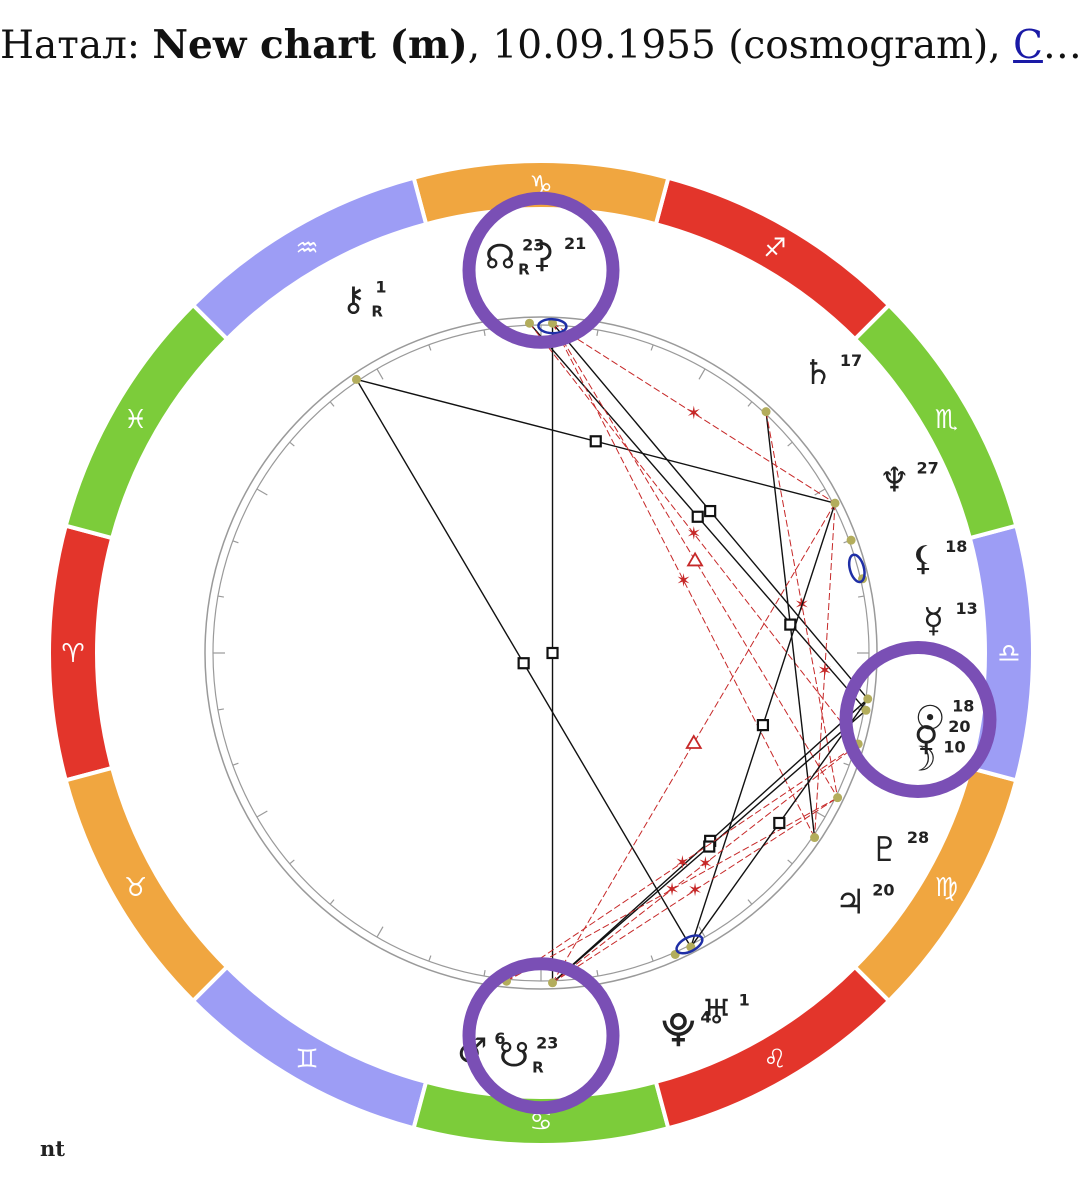 The image size is (1080, 1188). What do you see at coordinates (310, 45) in the screenshot?
I see `chart-name: New chart (m)` at bounding box center [310, 45].